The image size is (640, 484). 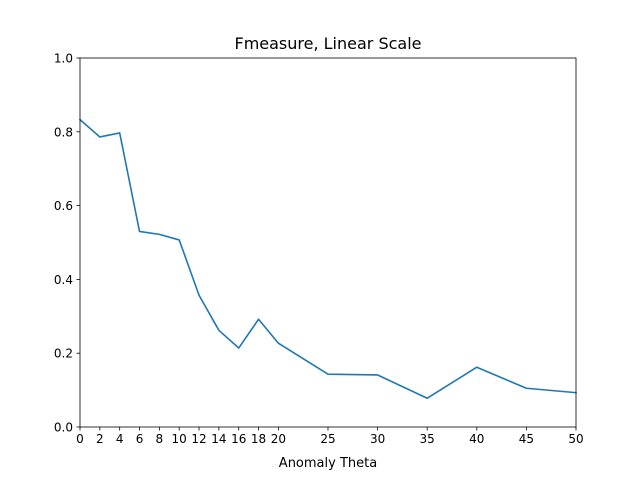 What do you see at coordinates (100, 439) in the screenshot?
I see `x-tick-label: 2` at bounding box center [100, 439].